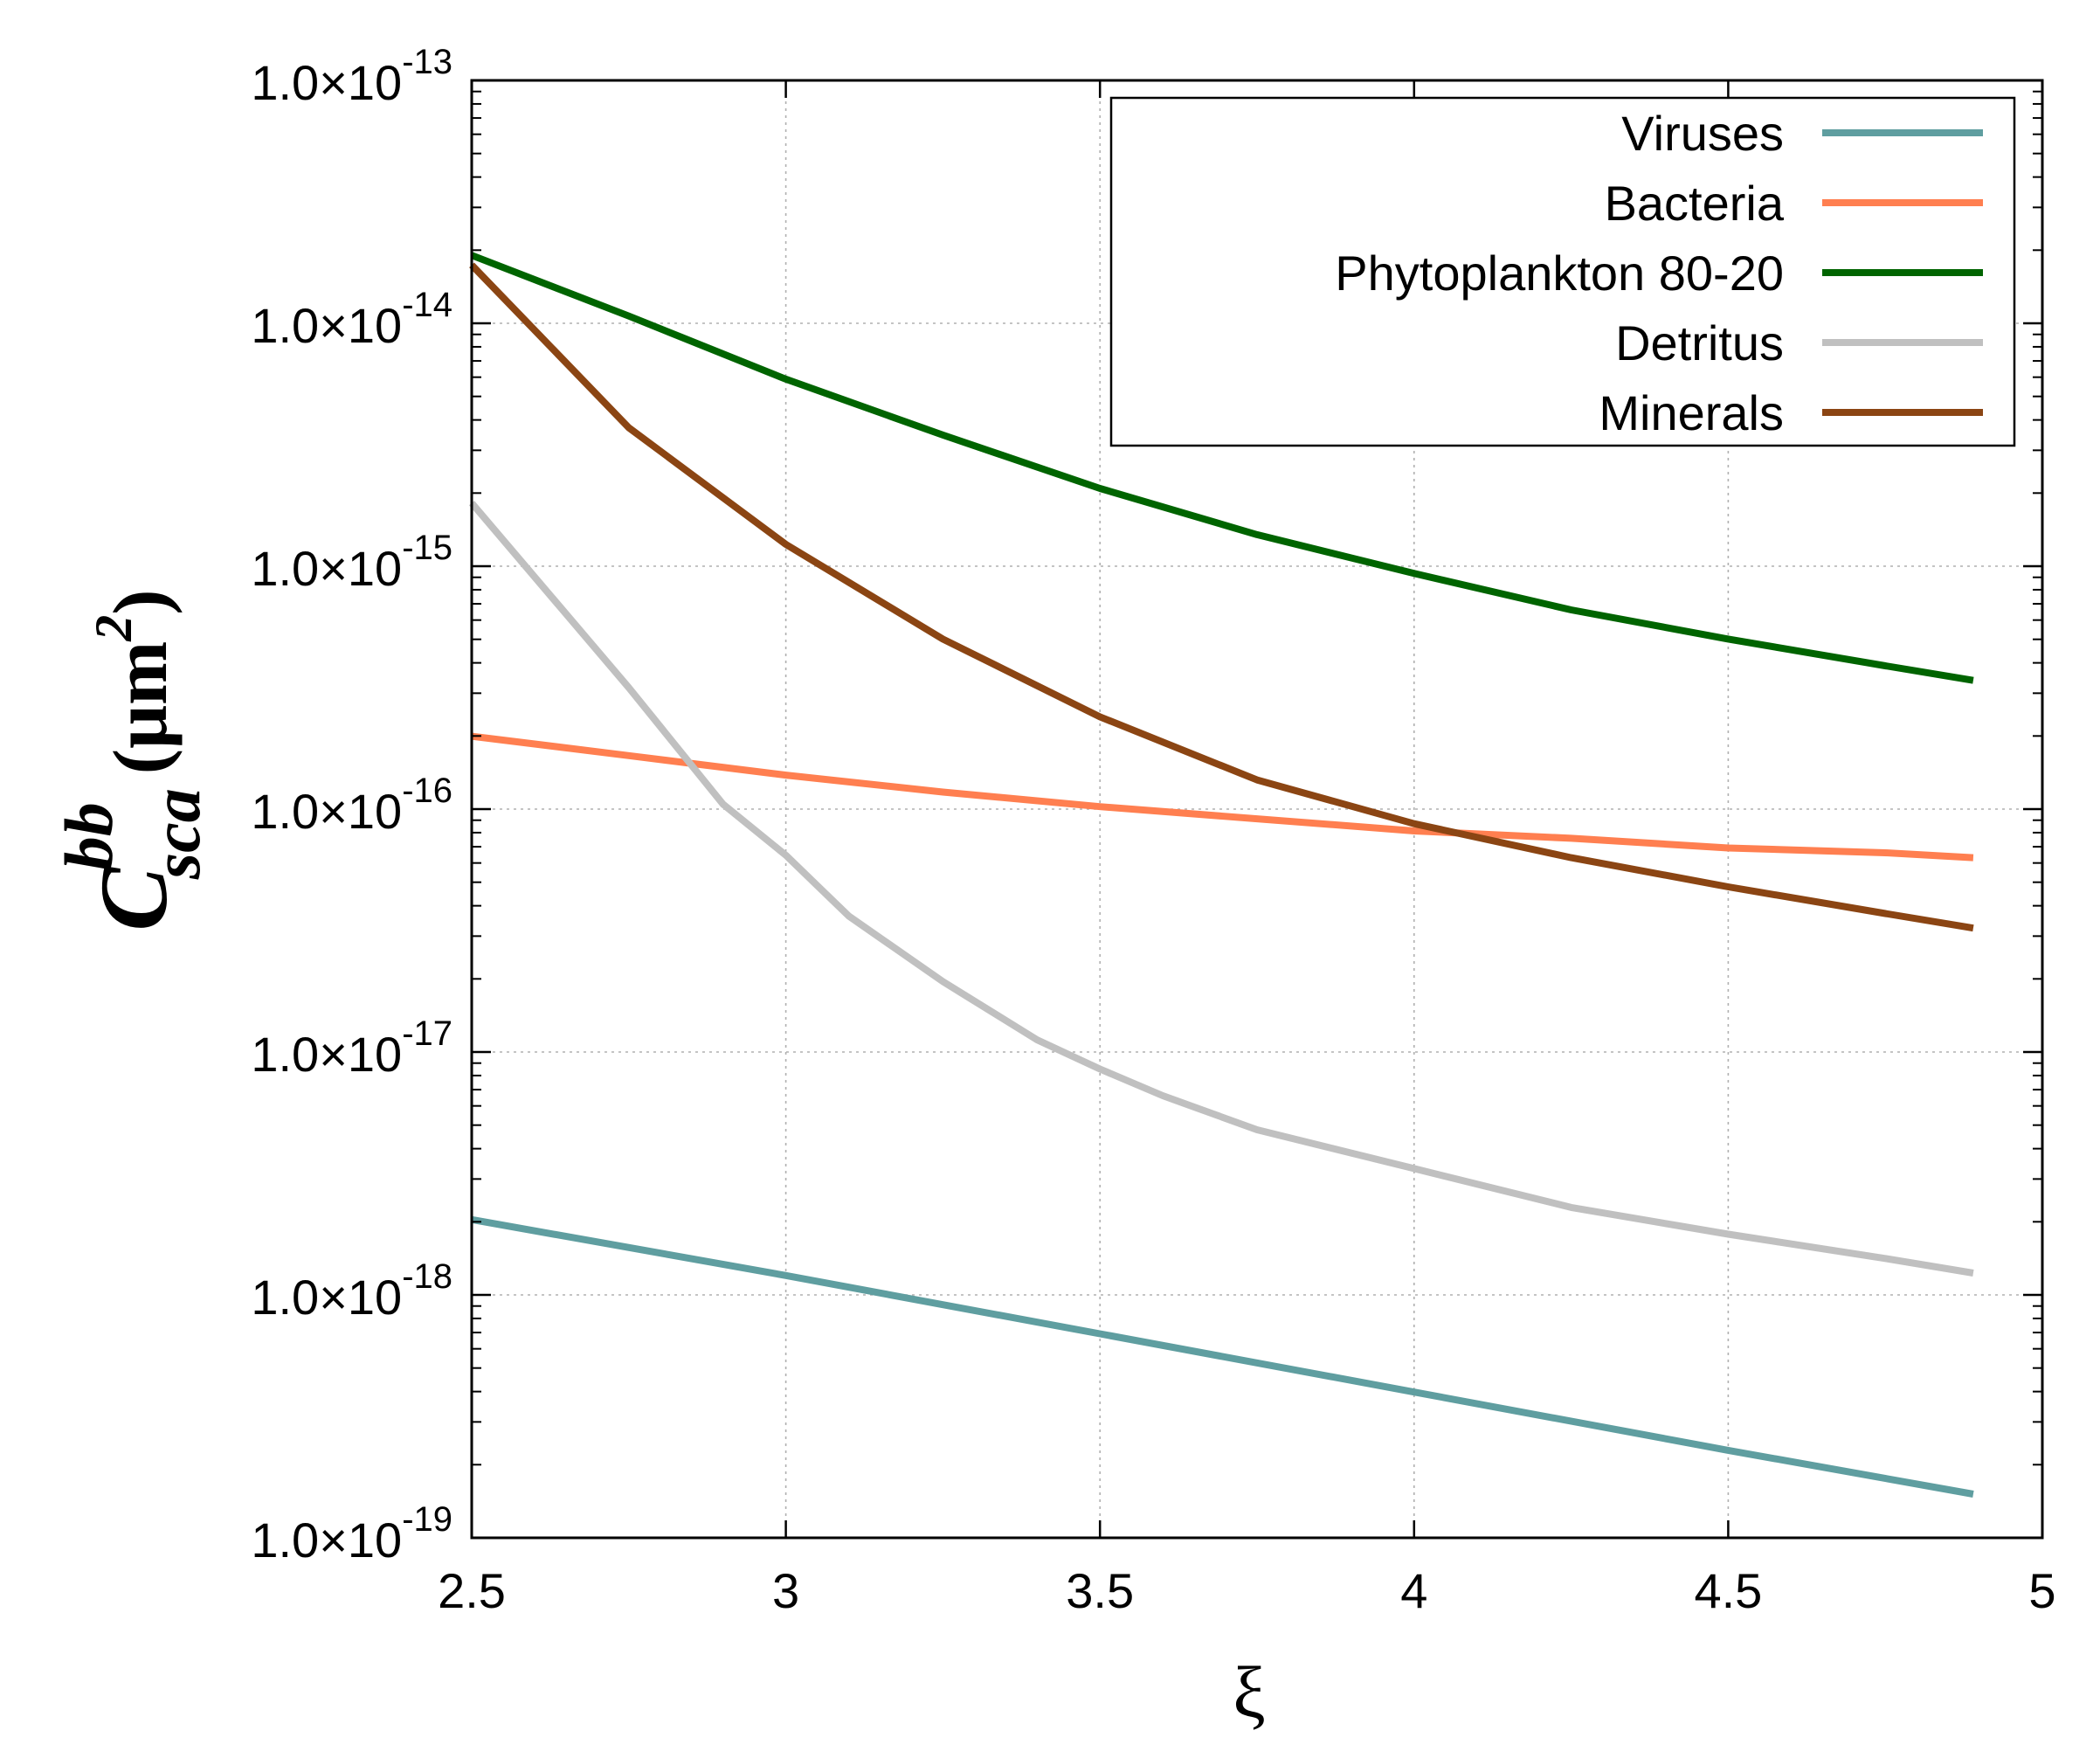  Describe the element at coordinates (141, 601) in the screenshot. I see `y-axis-units-close: )` at that location.